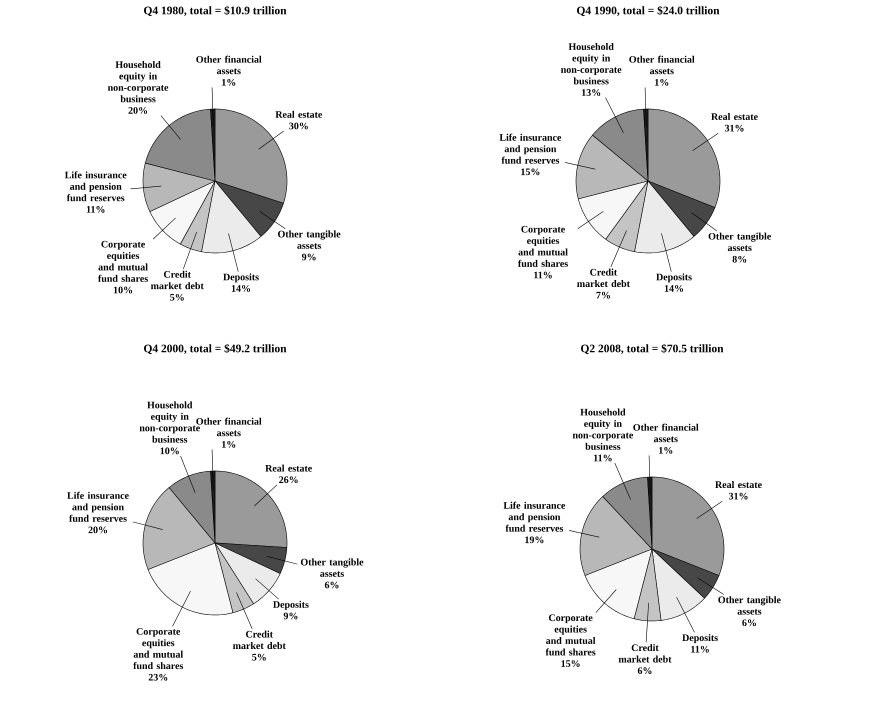  What do you see at coordinates (288, 480) in the screenshot?
I see `data-label: 26%` at bounding box center [288, 480].